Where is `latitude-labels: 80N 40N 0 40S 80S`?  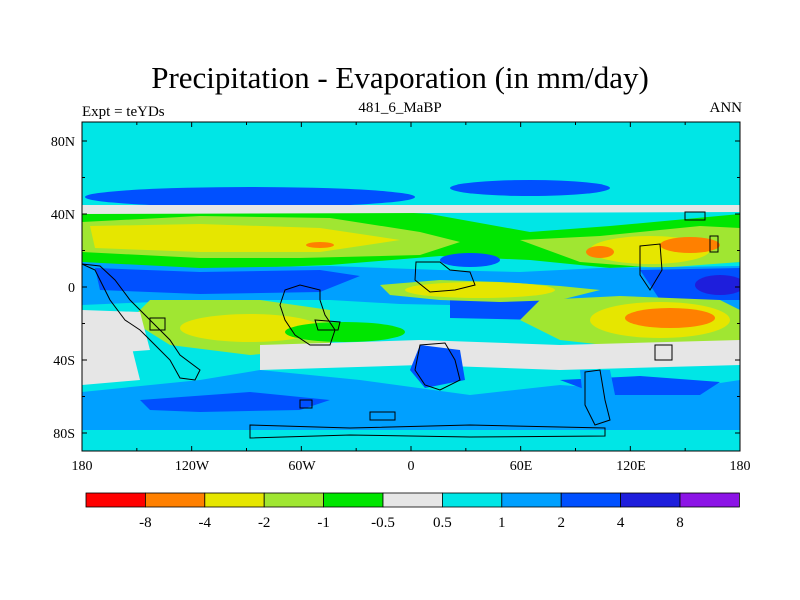
latitude-labels: 80N 40N 0 40S 80S is located at coordinates (63, 288).